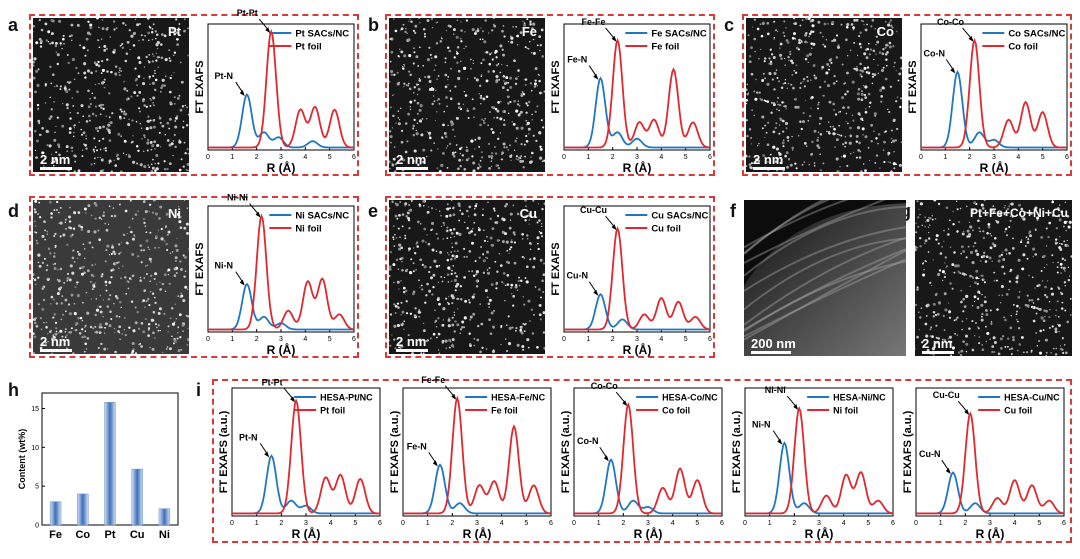 The image size is (1080, 559). I want to click on panel-label-a: a, so click(13, 25).